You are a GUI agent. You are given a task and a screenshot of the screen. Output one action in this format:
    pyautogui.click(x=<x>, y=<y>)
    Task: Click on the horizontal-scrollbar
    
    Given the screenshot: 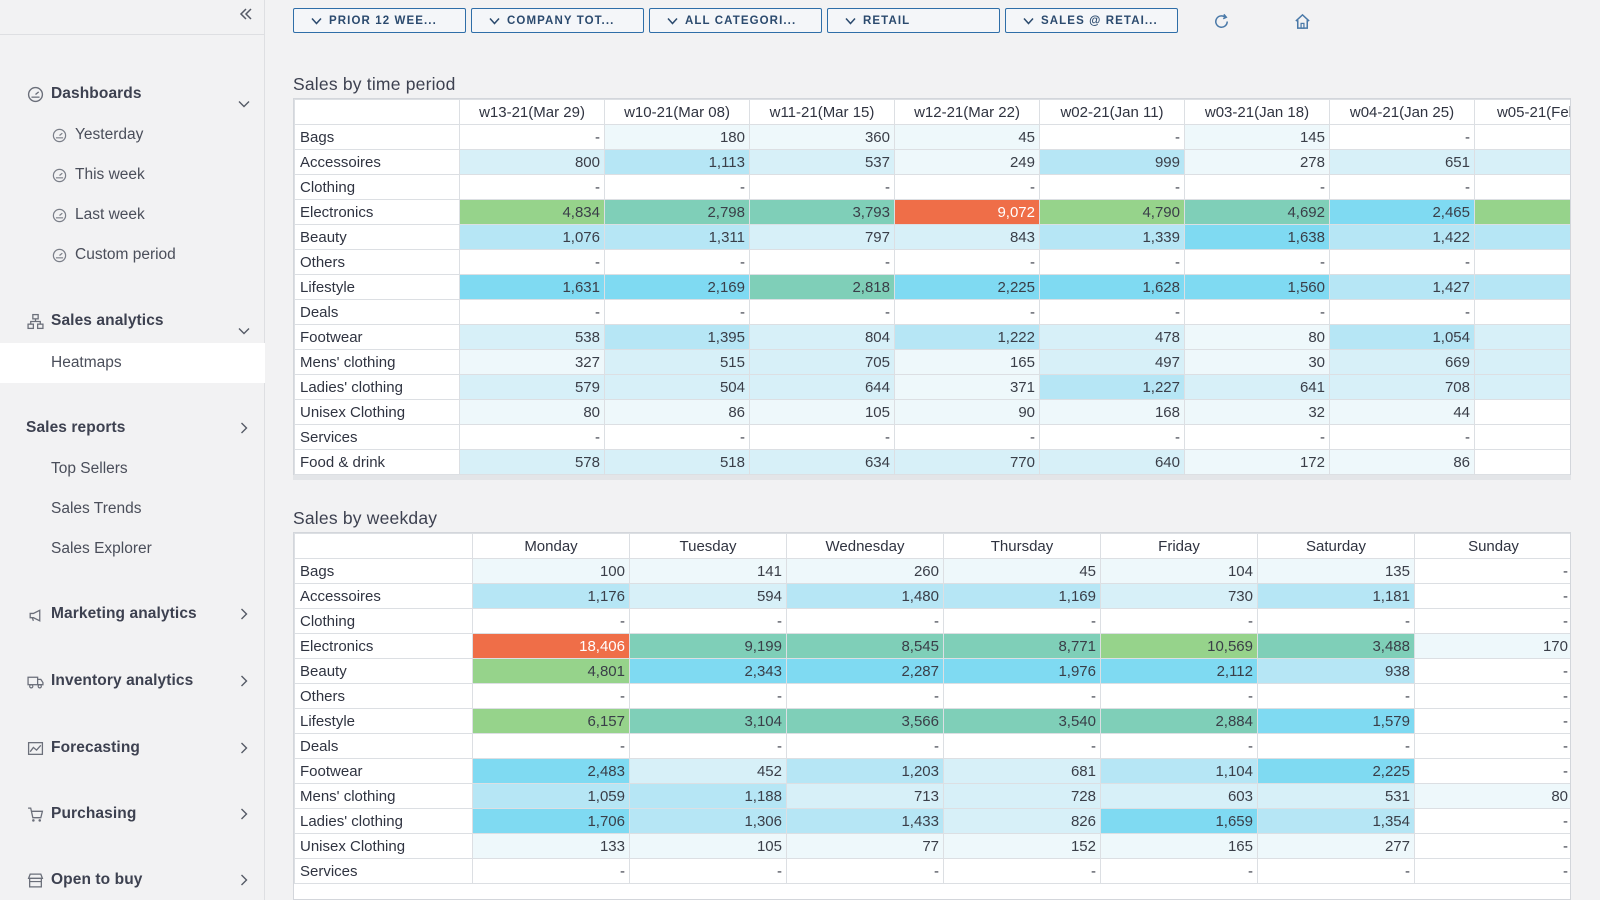 What is the action you would take?
    pyautogui.click(x=932, y=477)
    